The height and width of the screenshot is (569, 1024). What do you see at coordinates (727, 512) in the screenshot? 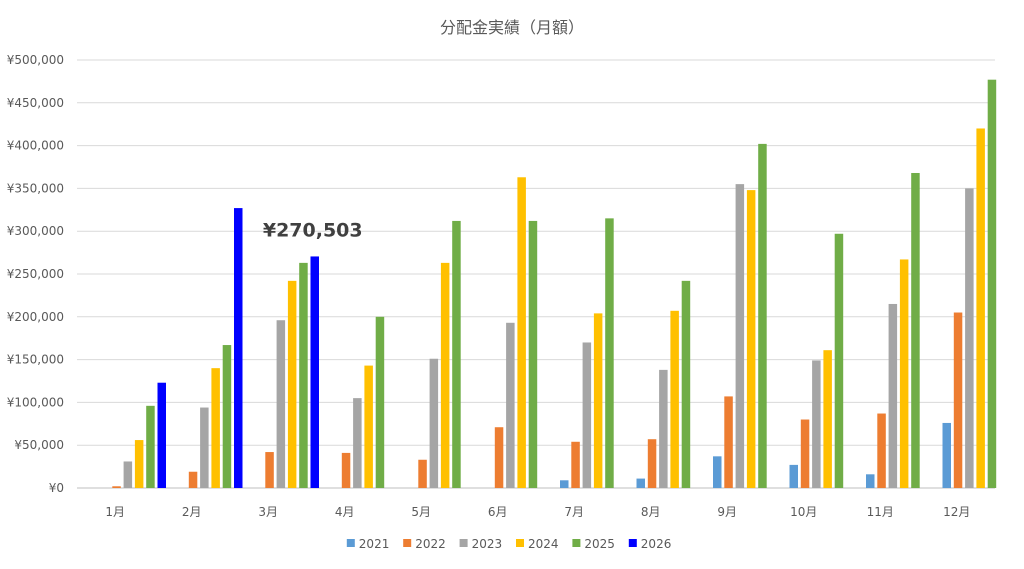
I see `x-tick-label: 9月` at bounding box center [727, 512].